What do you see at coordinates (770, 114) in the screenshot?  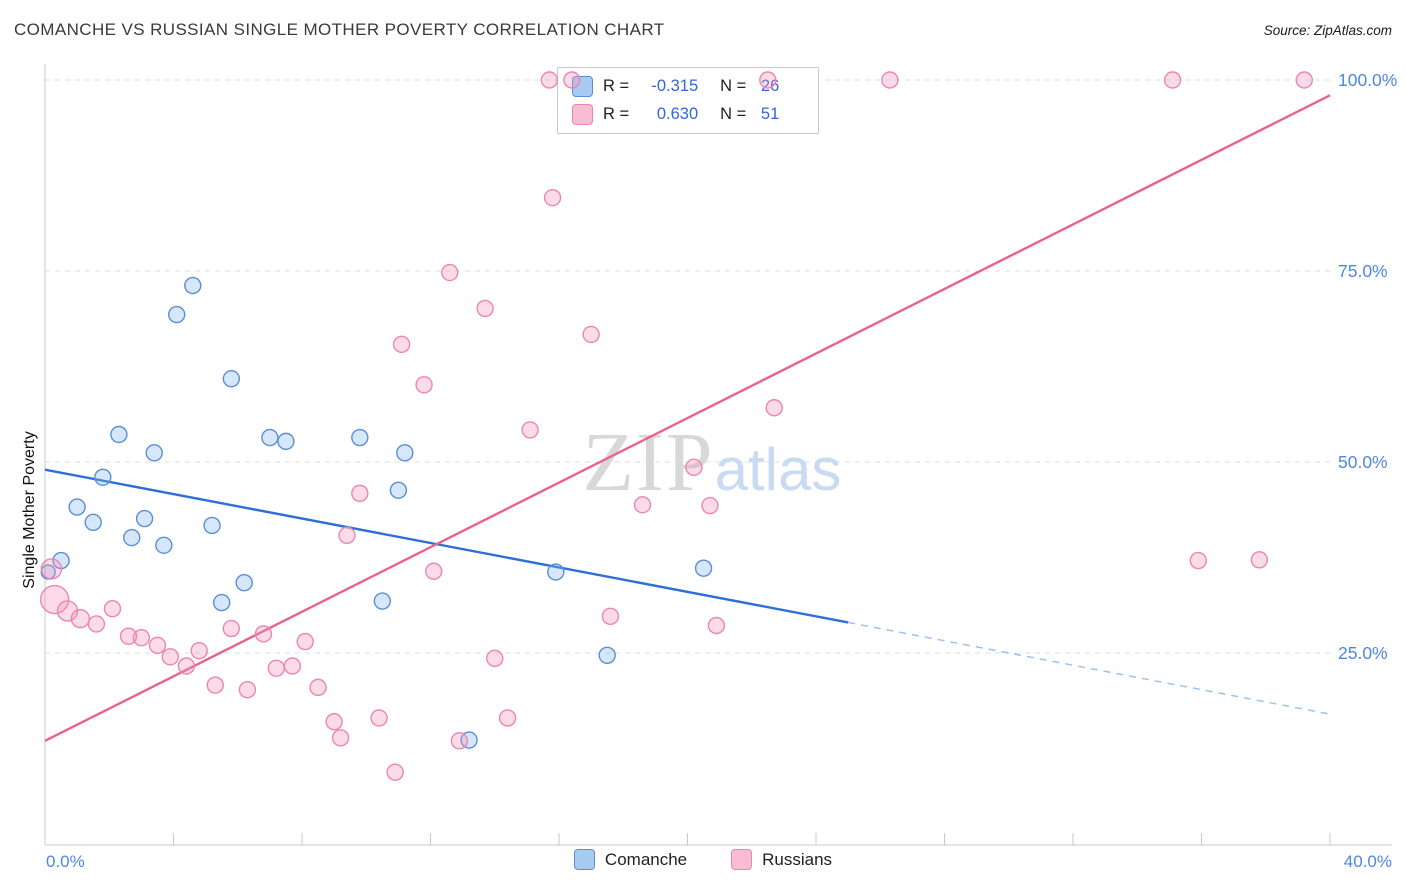 I see `n-value-russians: 51` at bounding box center [770, 114].